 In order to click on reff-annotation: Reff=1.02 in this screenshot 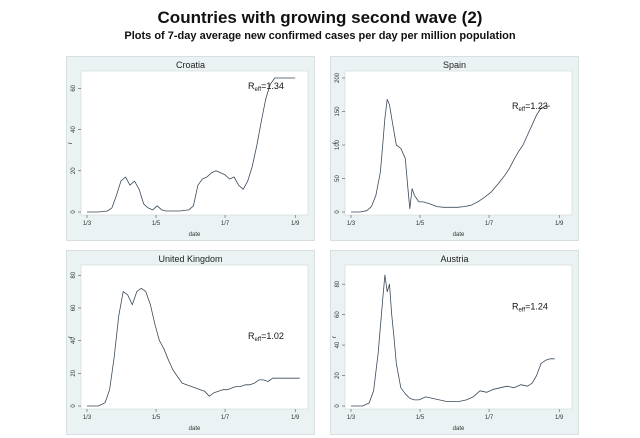, I will do `click(266, 337)`.